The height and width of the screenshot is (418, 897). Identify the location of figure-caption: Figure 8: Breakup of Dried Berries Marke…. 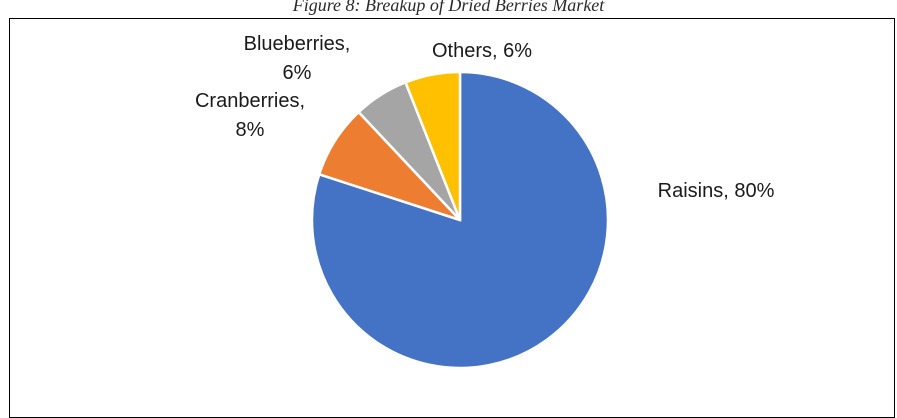
(448, 7).